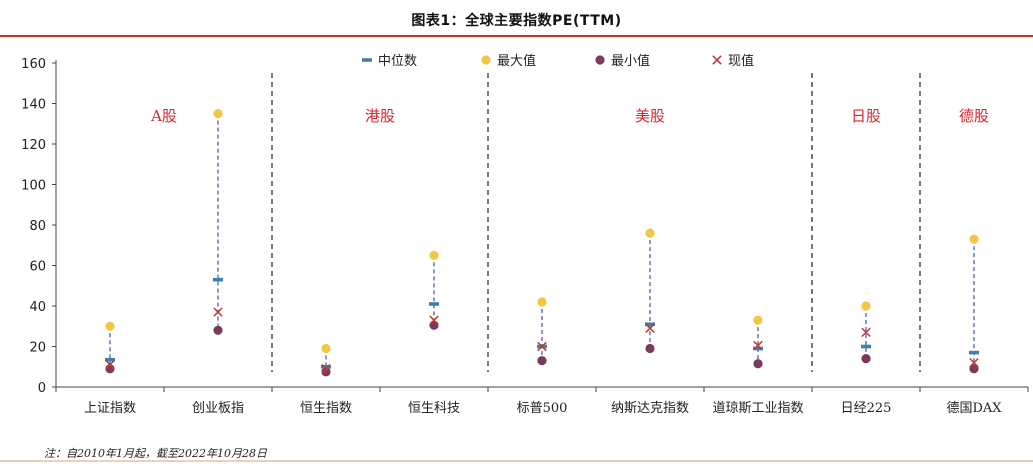 This screenshot has height=464, width=1033. I want to click on legend-label-max: 最大值, so click(516, 61).